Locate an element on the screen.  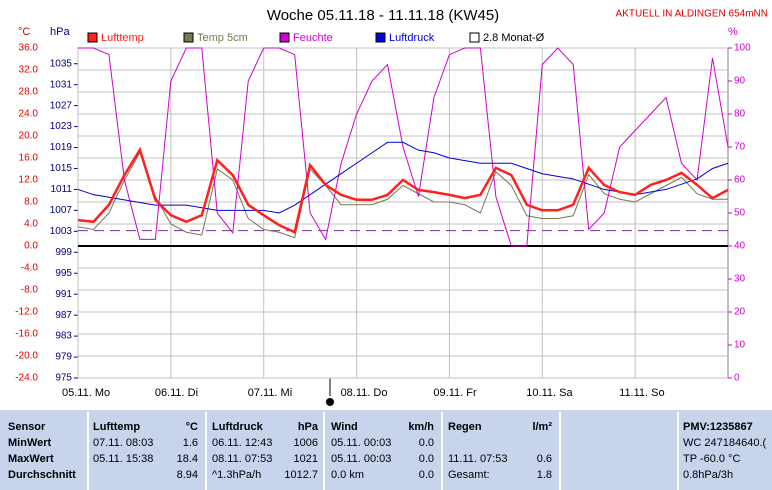
x-tick-label: 06.11. Di is located at coordinates (176, 393).